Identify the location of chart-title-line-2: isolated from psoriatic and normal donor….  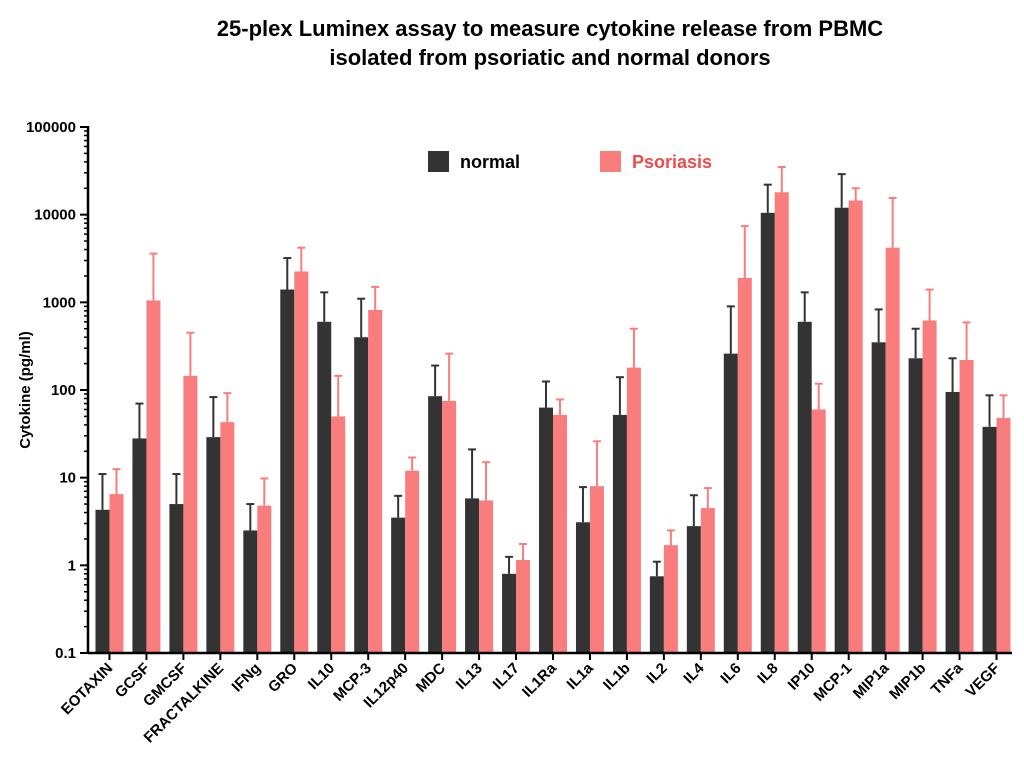
(550, 57).